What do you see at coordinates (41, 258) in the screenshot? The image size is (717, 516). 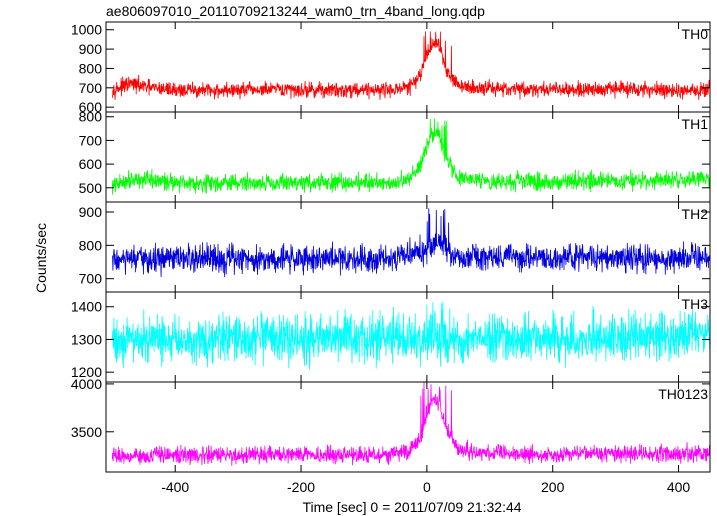 I see `y-axis-label: Counts/sec` at bounding box center [41, 258].